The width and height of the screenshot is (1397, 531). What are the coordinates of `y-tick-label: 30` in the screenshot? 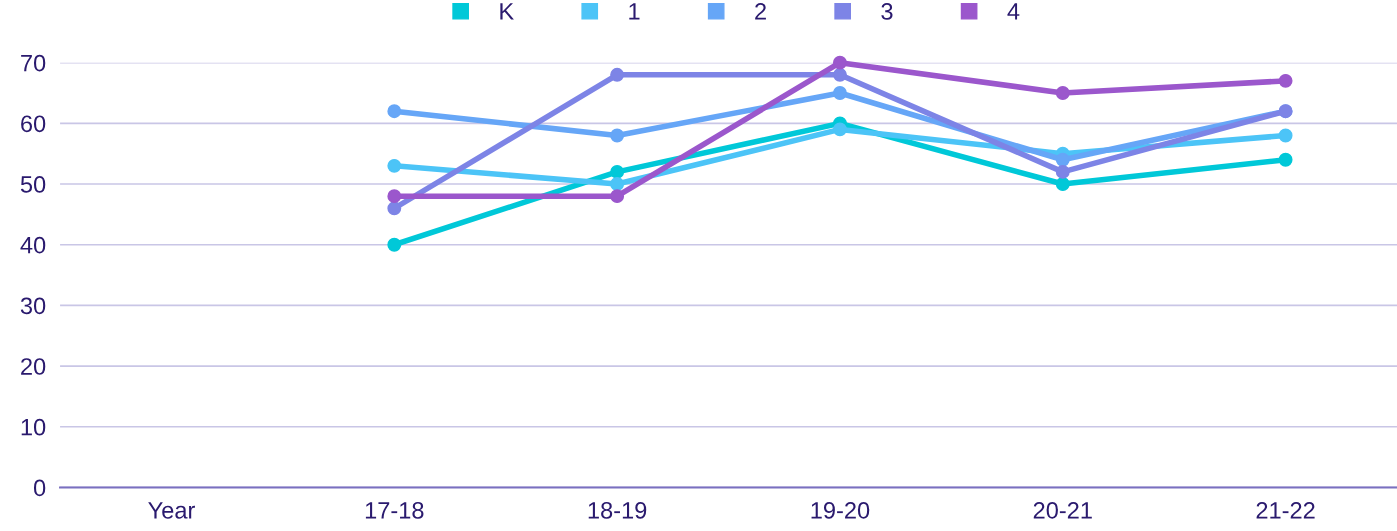 It's located at (33, 306).